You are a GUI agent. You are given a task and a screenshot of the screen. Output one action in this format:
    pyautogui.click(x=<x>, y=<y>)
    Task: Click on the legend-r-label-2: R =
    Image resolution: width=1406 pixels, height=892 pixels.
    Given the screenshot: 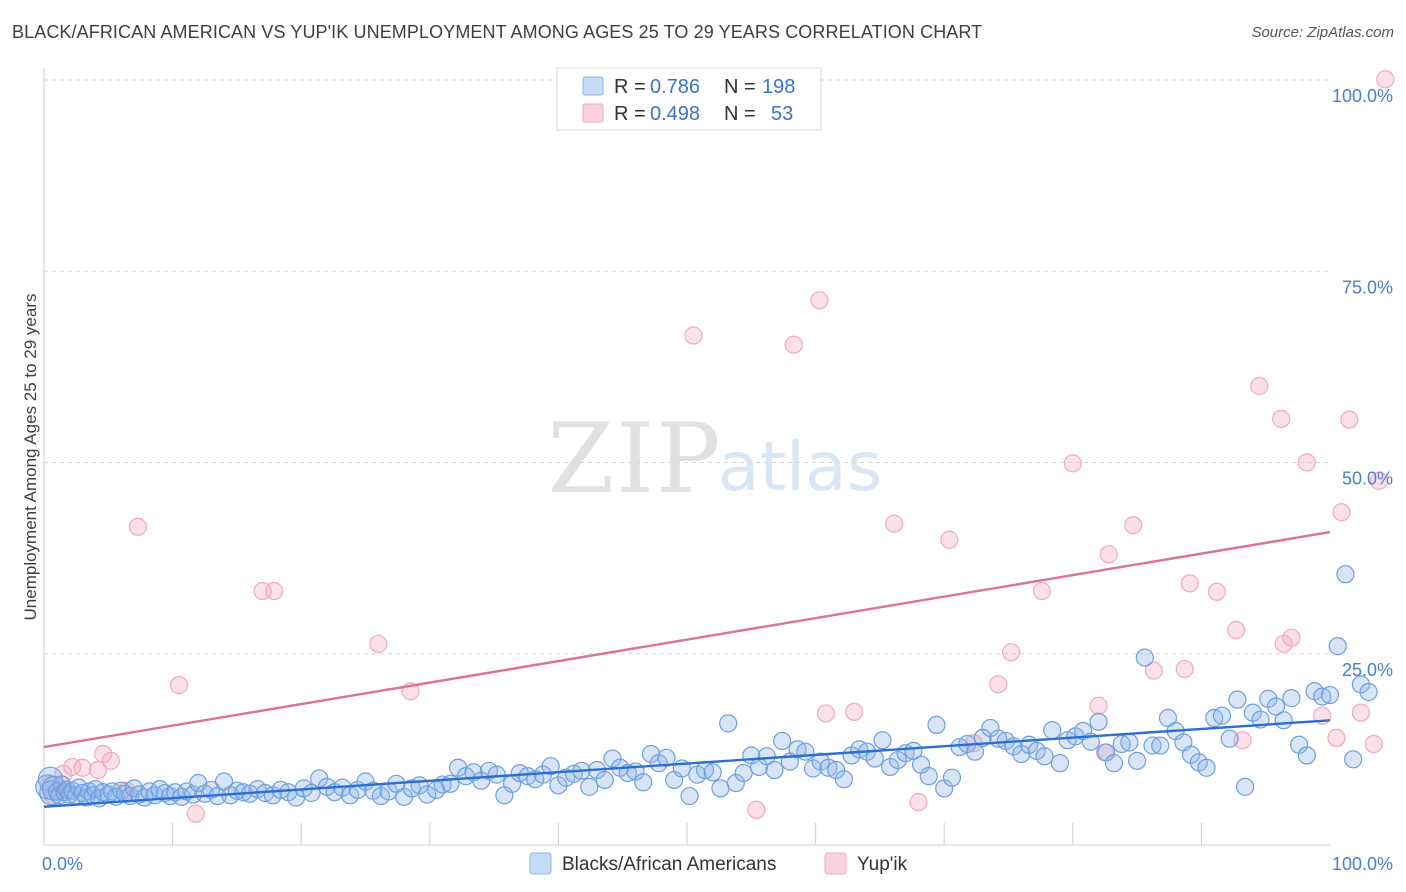 What is the action you would take?
    pyautogui.click(x=630, y=114)
    